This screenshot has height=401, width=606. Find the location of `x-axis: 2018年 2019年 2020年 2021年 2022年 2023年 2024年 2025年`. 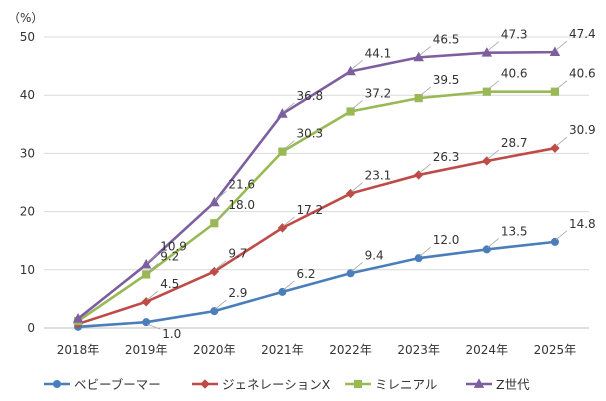

x-axis: 2018年 2019年 2020年 2021年 2022年 2023年 2024年 2025年 is located at coordinates (316, 350).